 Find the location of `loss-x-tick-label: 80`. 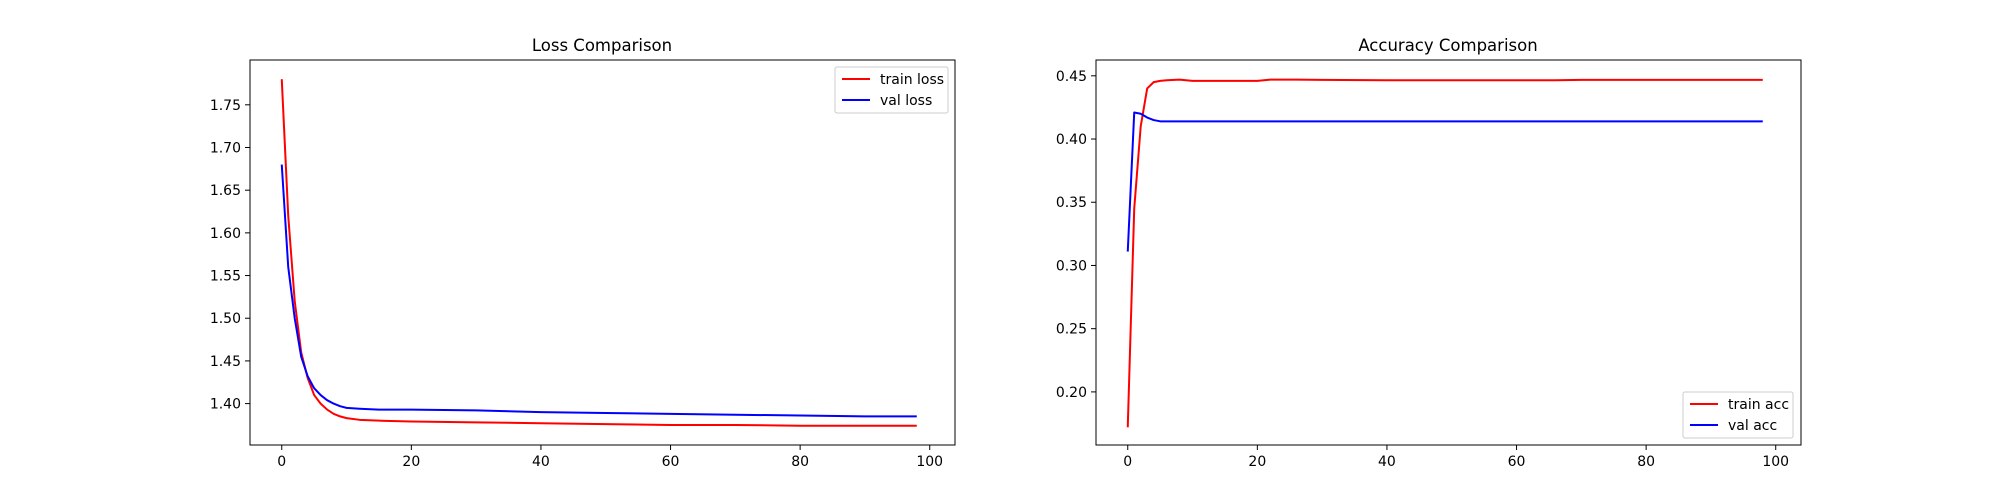

loss-x-tick-label: 80 is located at coordinates (800, 462).